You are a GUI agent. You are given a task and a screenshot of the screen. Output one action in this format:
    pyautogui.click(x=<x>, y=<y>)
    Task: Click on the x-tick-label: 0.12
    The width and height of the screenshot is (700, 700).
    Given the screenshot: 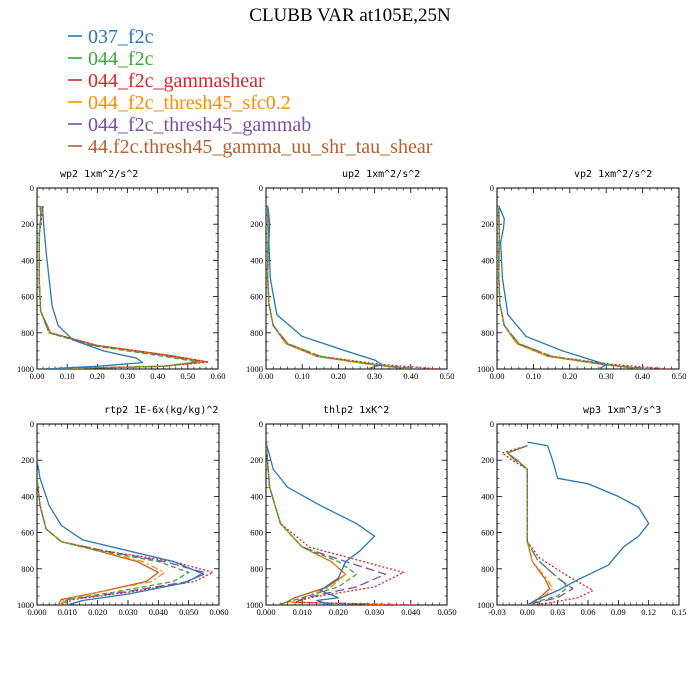 What is the action you would take?
    pyautogui.click(x=648, y=612)
    